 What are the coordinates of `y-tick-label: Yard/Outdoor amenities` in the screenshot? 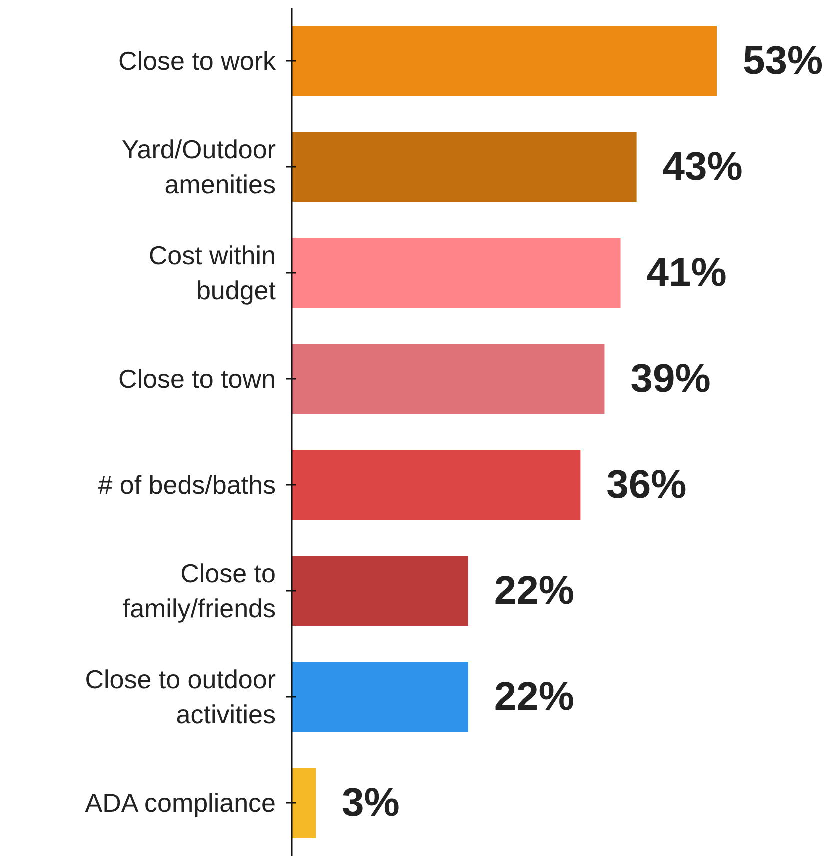 It's located at (199, 167).